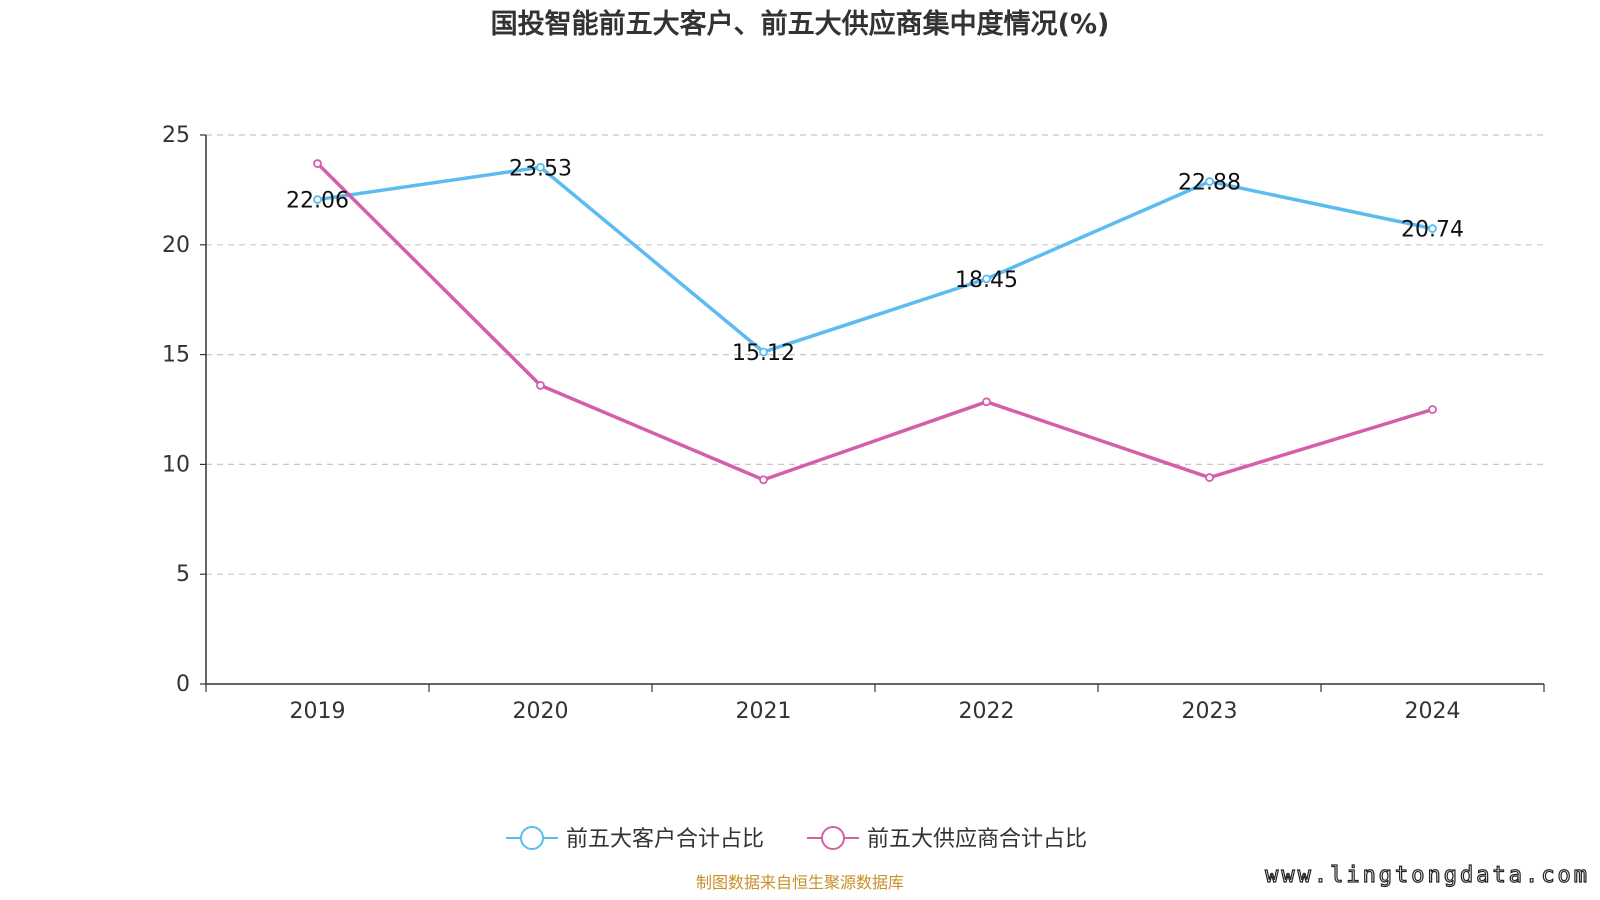 The image size is (1600, 900). I want to click on watermark: www.lingtongdata.com, so click(1427, 875).